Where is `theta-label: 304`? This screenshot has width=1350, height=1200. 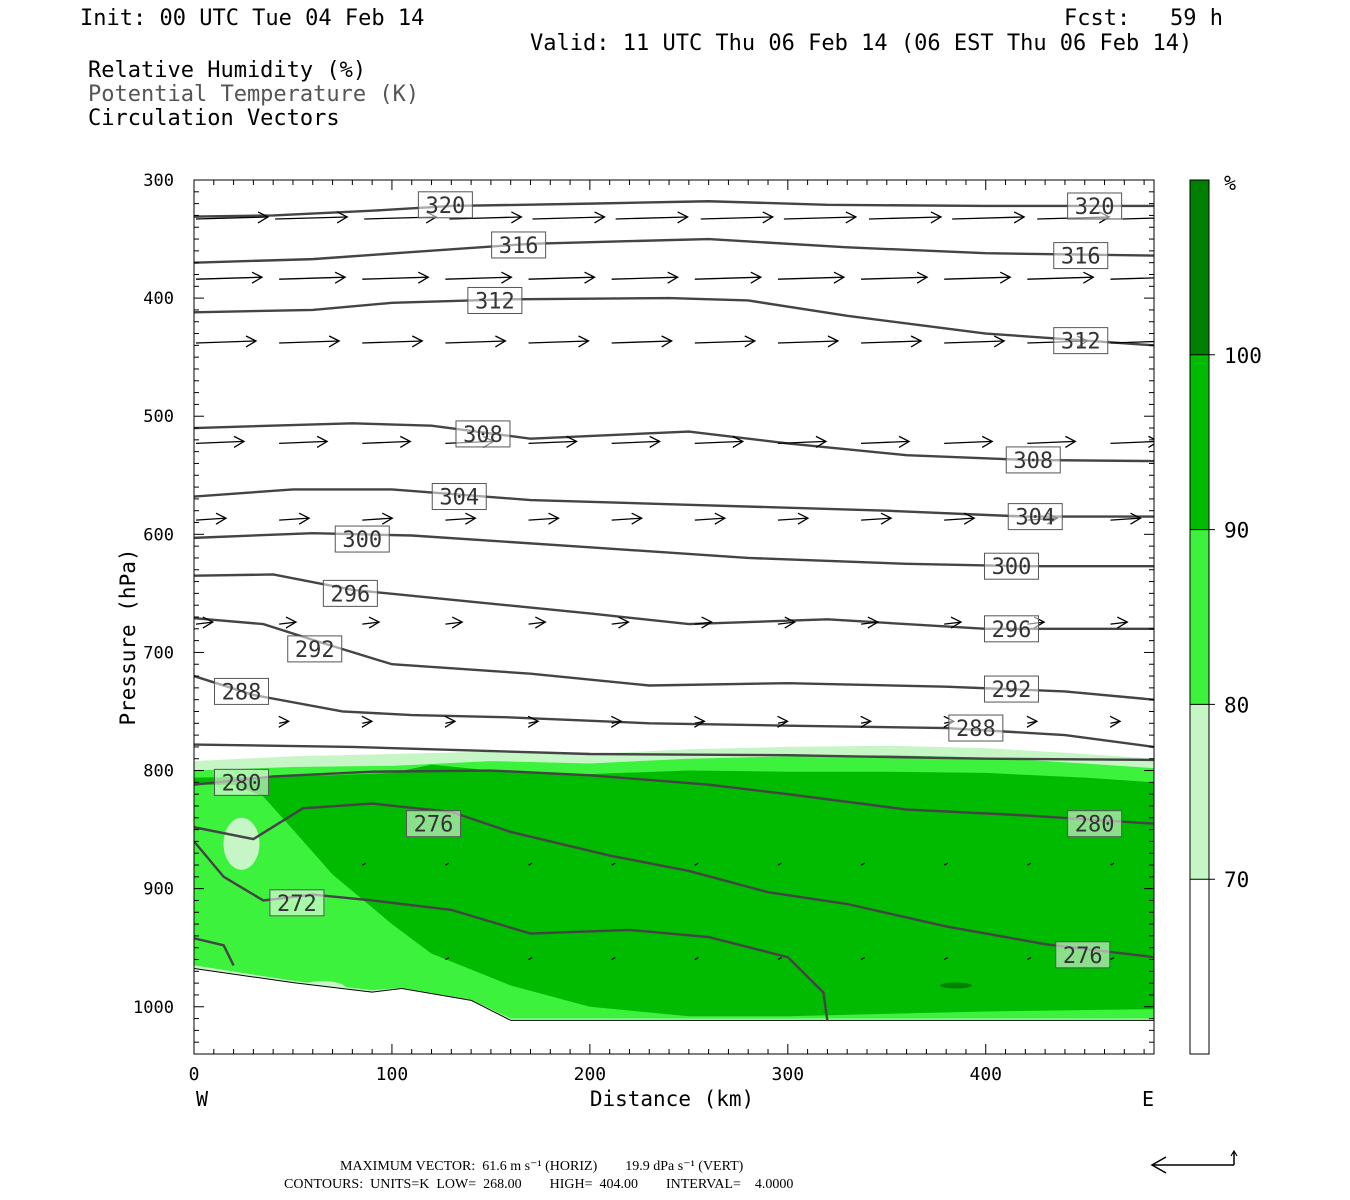 theta-label: 304 is located at coordinates (1035, 517).